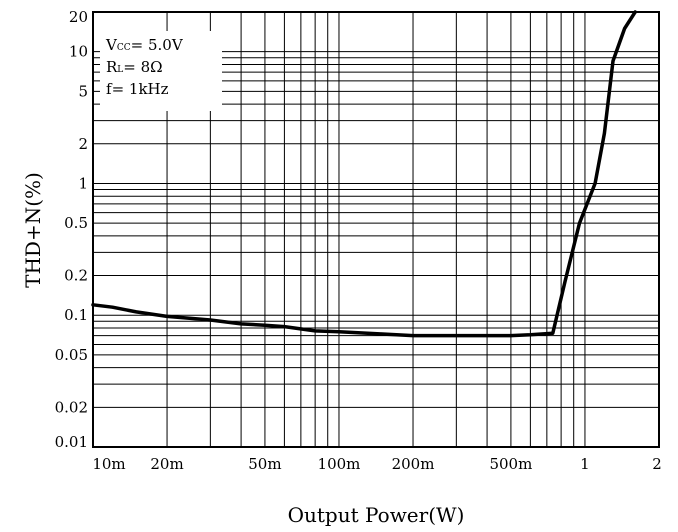 This screenshot has width=678, height=532. What do you see at coordinates (76, 276) in the screenshot?
I see `y-tick-label: 0.2` at bounding box center [76, 276].